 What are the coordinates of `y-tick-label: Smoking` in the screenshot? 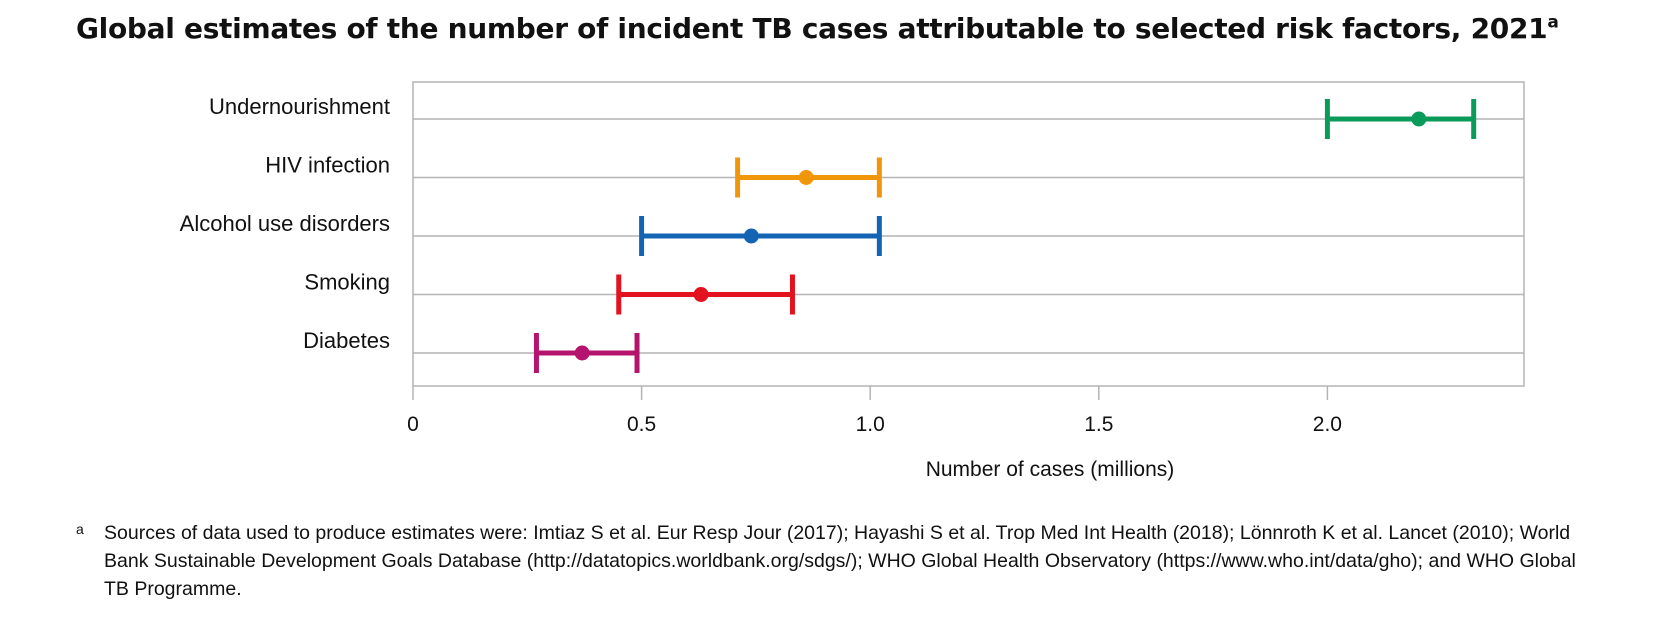 It's located at (347, 282).